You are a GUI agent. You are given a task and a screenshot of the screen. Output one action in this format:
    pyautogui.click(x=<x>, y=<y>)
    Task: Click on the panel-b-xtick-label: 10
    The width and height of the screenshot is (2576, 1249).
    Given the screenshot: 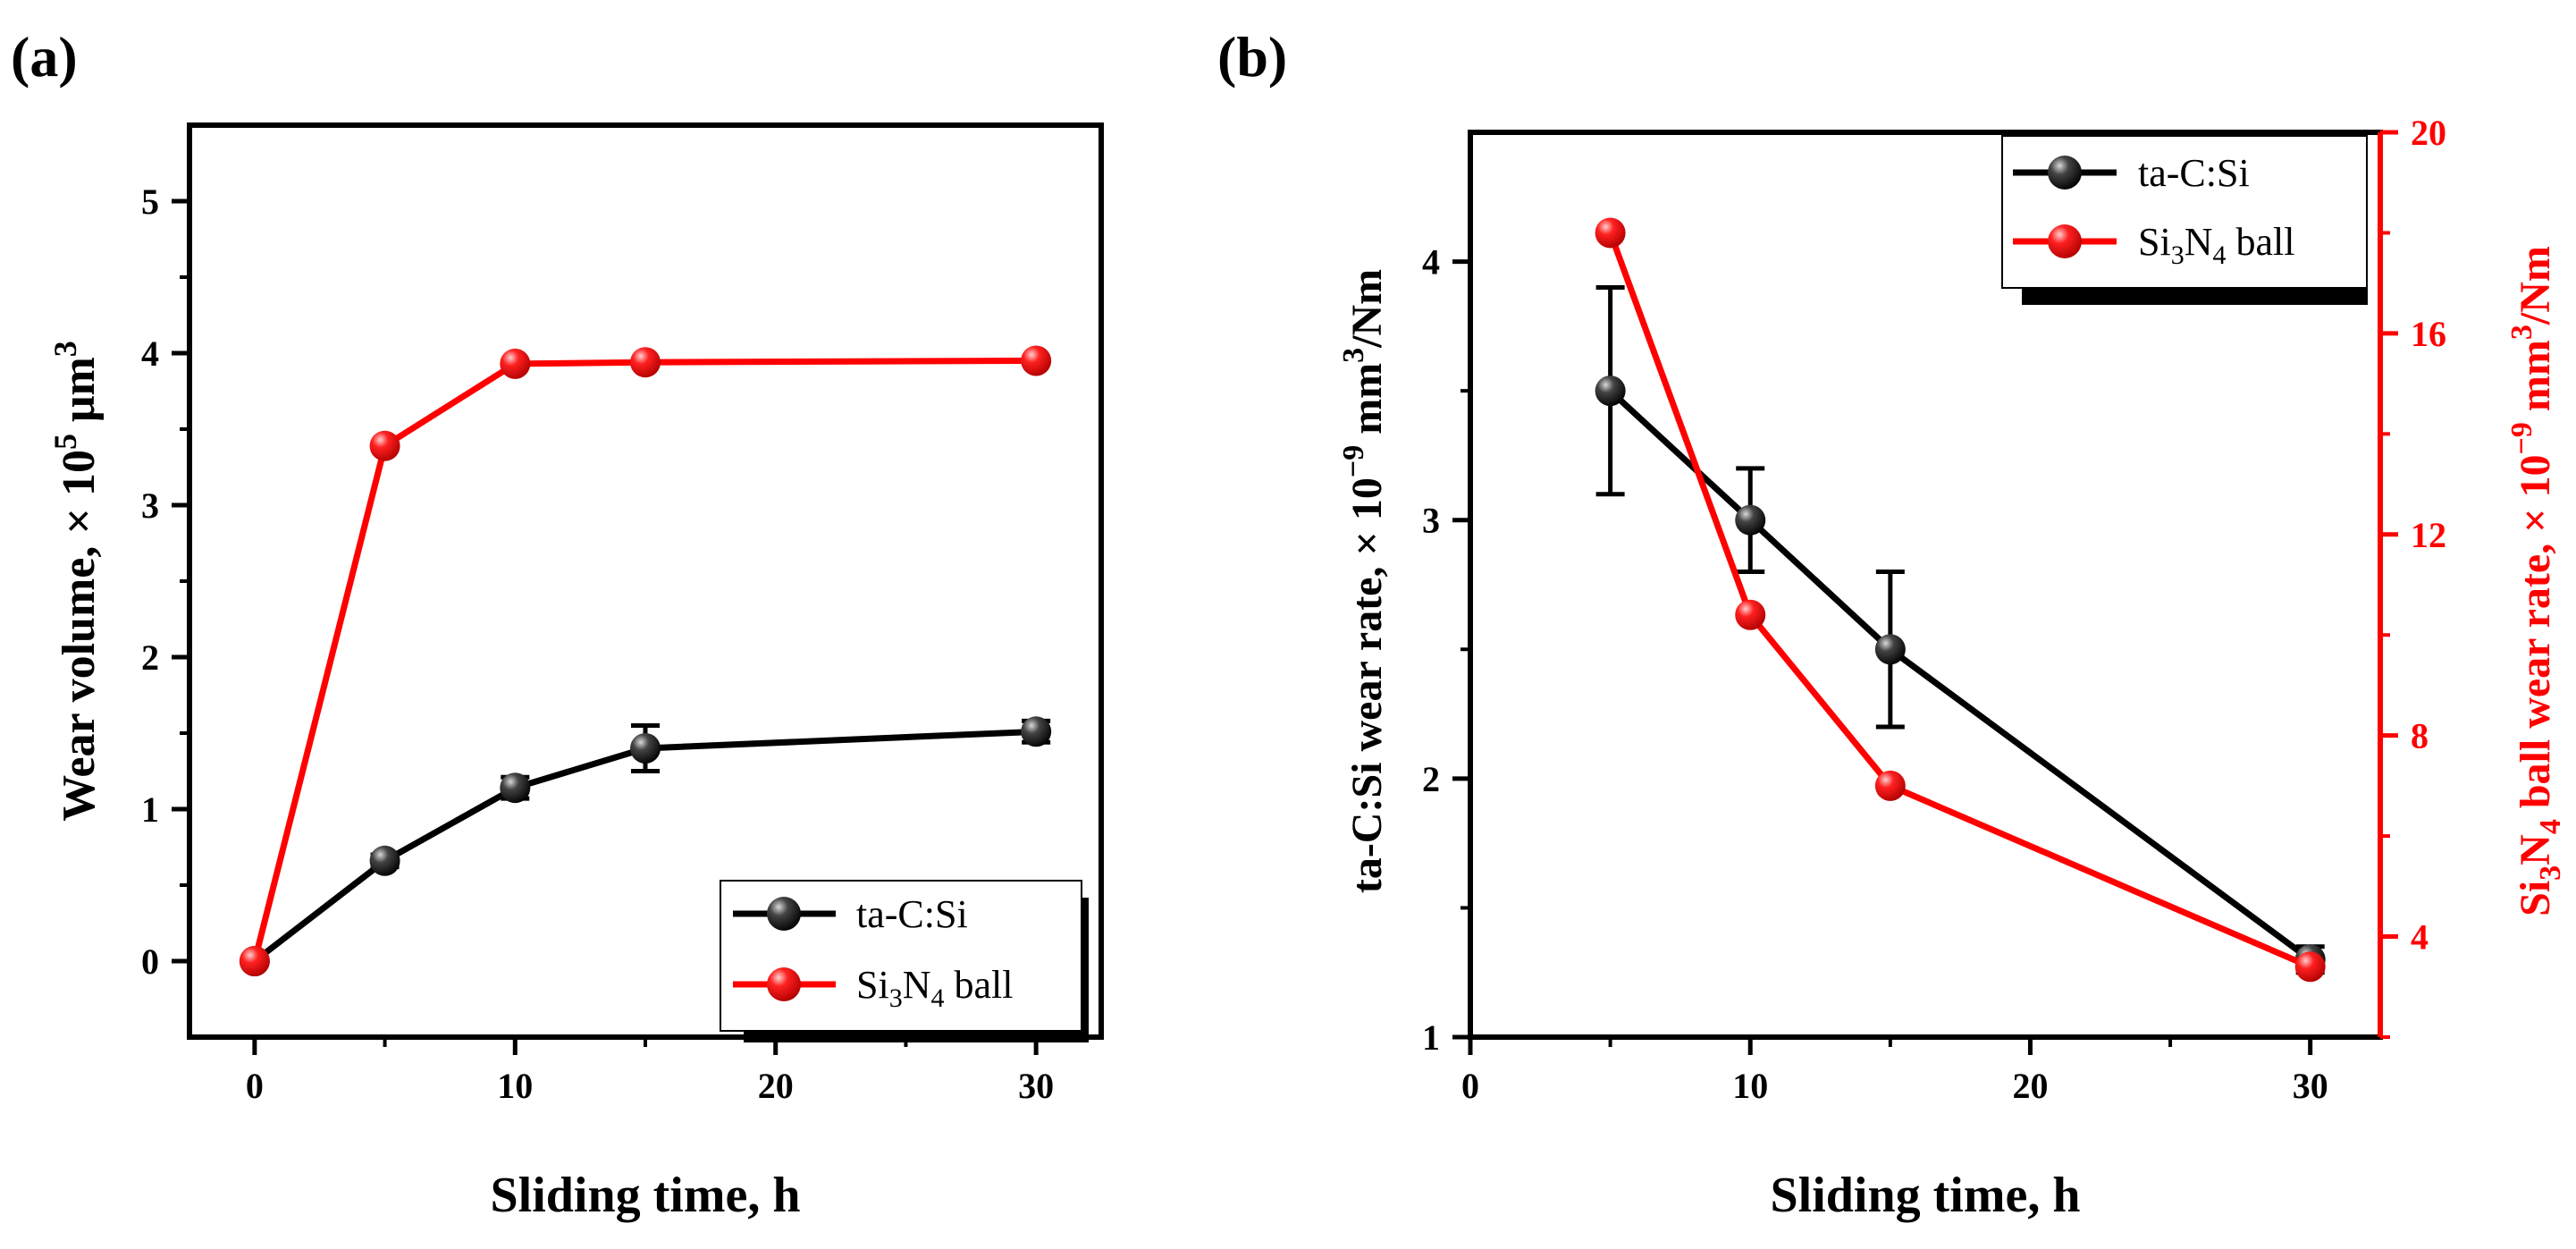 What is the action you would take?
    pyautogui.click(x=1750, y=1086)
    